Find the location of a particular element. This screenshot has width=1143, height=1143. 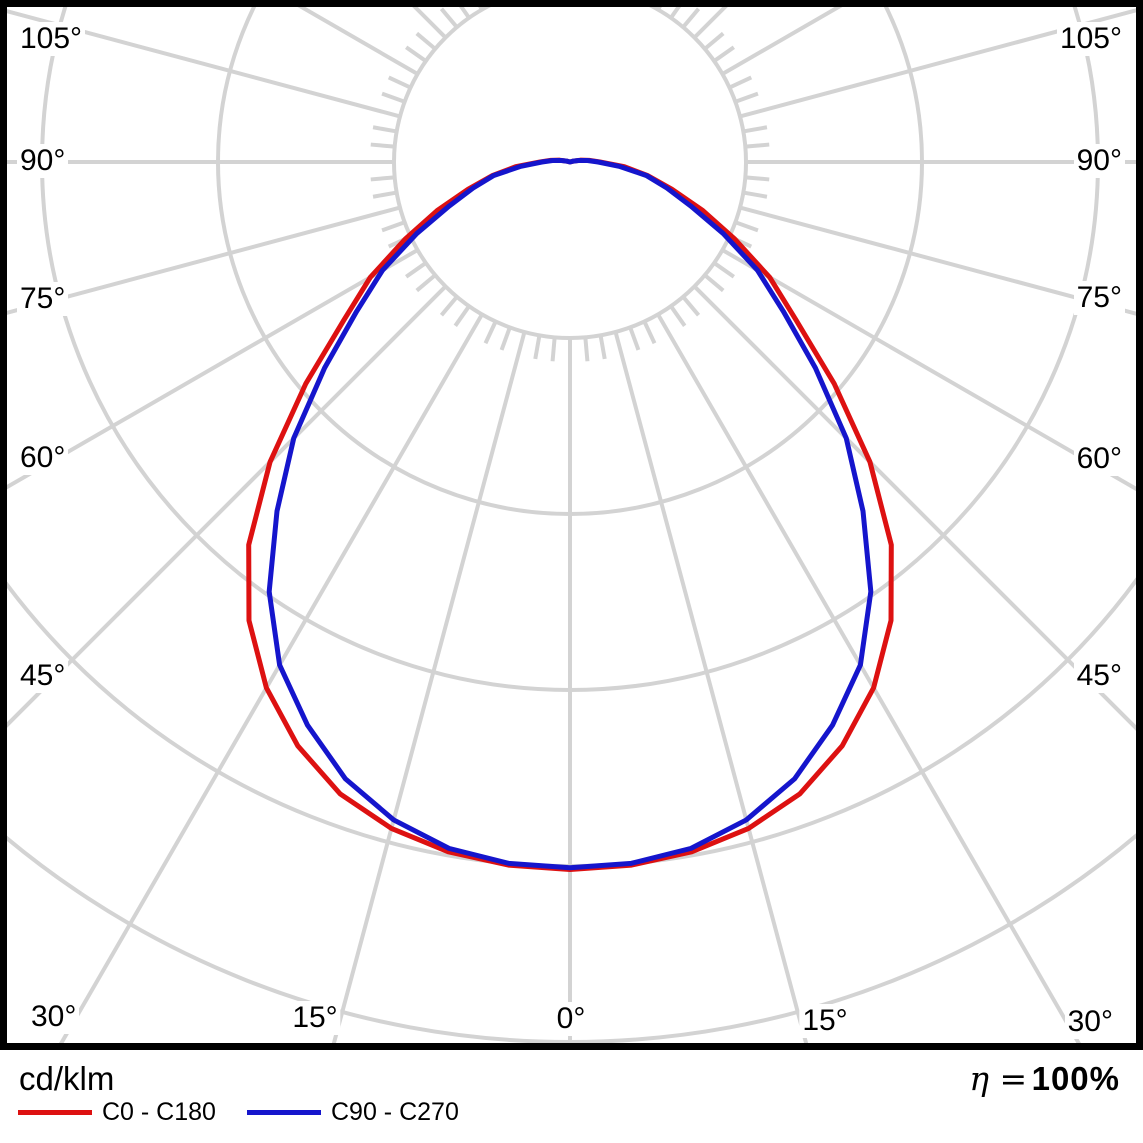

angle-label-0deg: 0° is located at coordinates (571, 1019).